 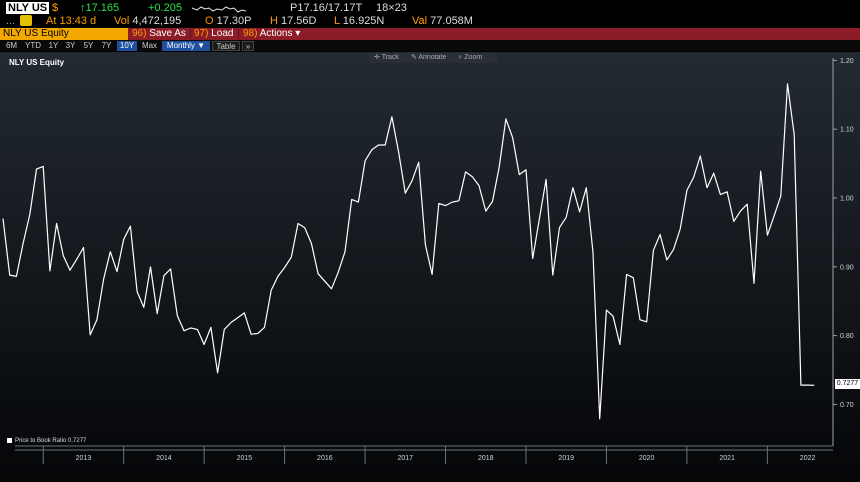 I want to click on table-button: Table, so click(x=226, y=46).